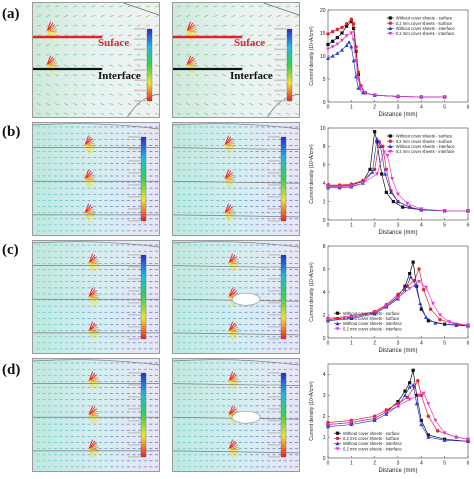  Describe the element at coordinates (324, 293) in the screenshot. I see `y-tick-label: 4` at that location.